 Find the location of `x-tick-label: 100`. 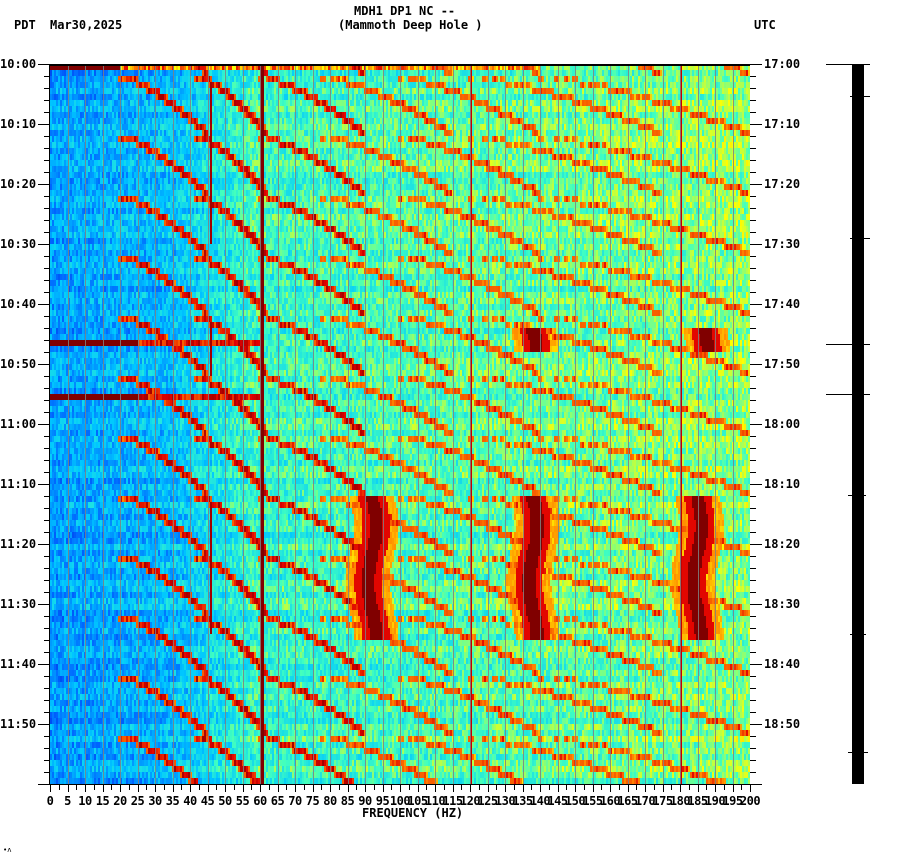

x-tick-label: 100 is located at coordinates (400, 801).